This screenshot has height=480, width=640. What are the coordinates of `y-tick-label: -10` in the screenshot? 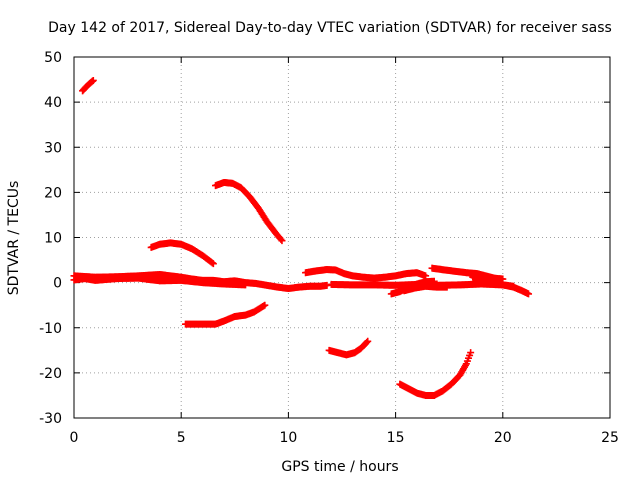 It's located at (50, 329).